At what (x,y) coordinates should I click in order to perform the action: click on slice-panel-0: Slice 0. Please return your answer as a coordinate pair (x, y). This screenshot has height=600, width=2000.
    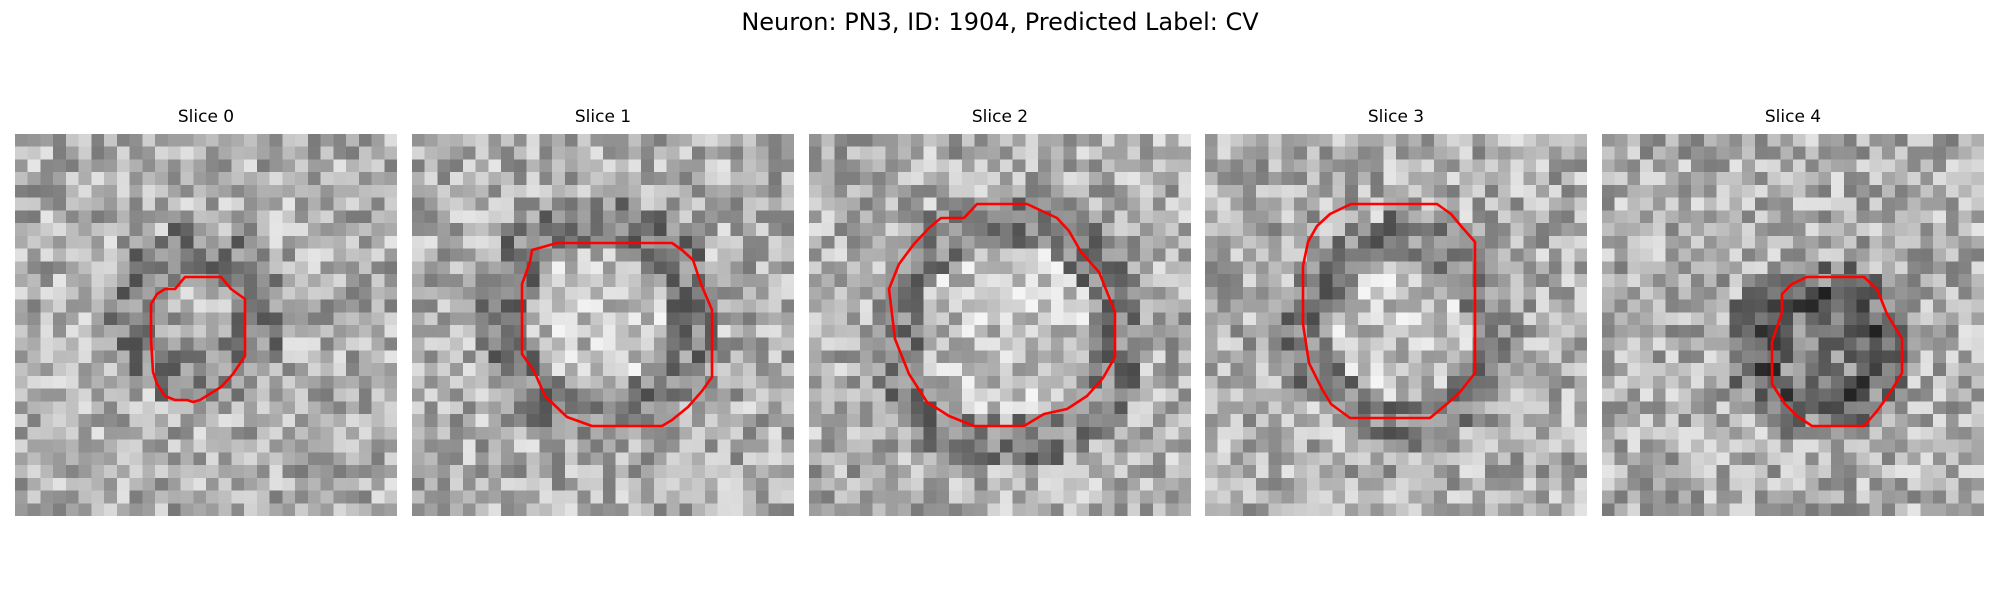
    Looking at the image, I should click on (206, 311).